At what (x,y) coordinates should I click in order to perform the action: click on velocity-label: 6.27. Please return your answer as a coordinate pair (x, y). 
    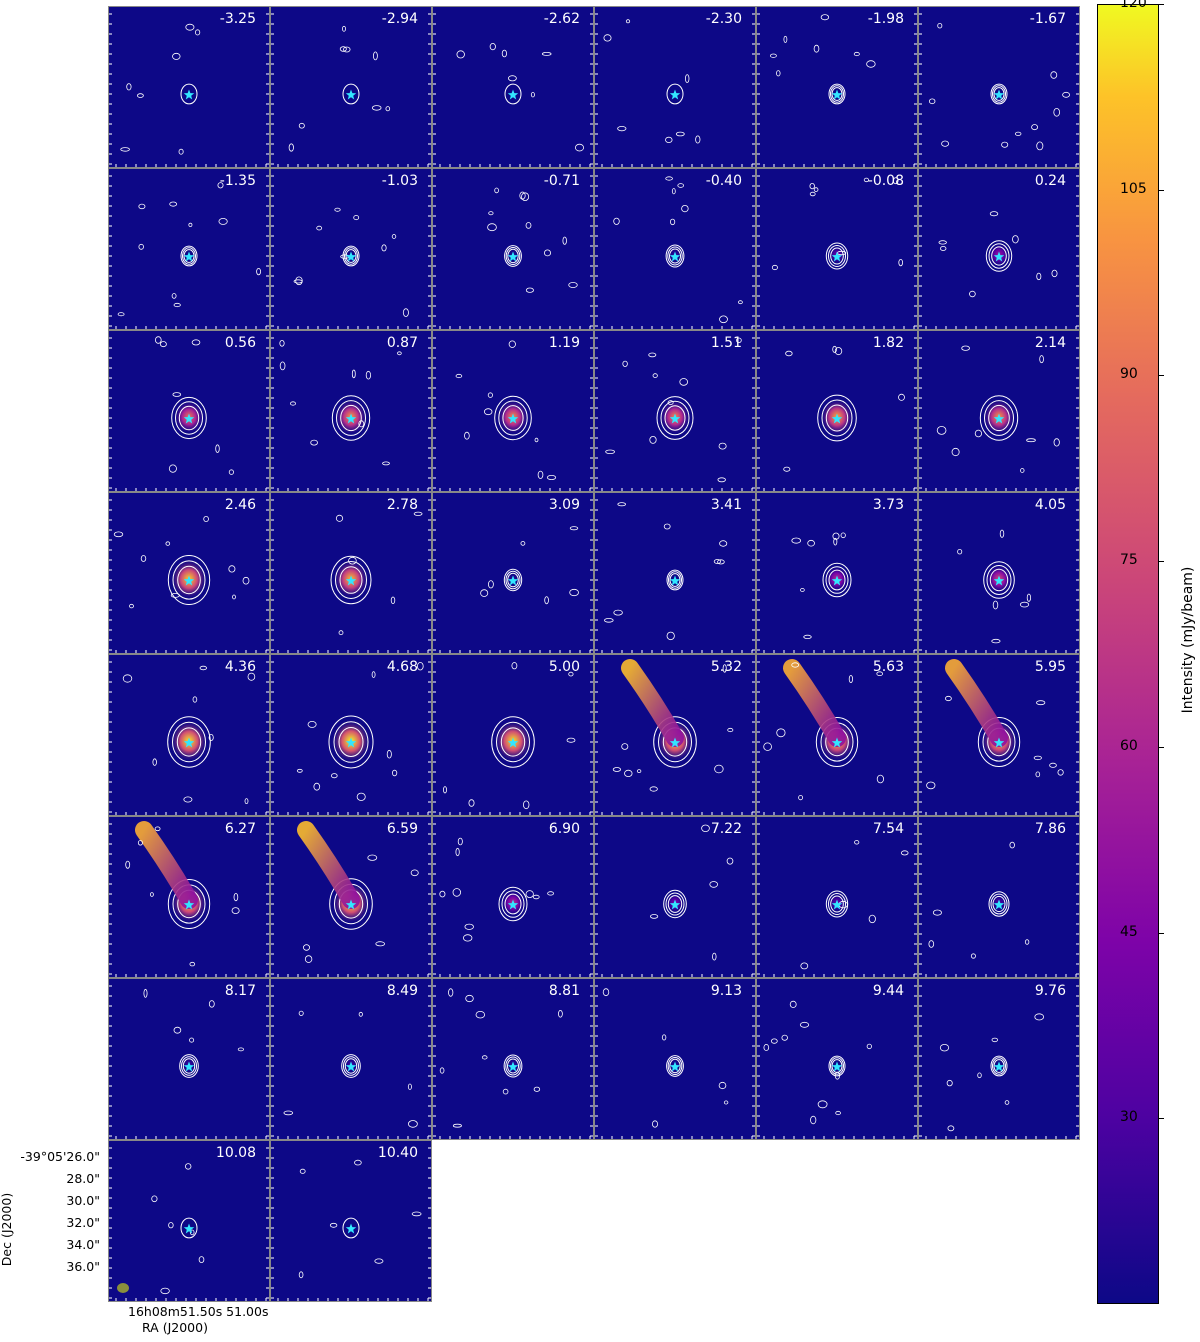
    Looking at the image, I should click on (240, 829).